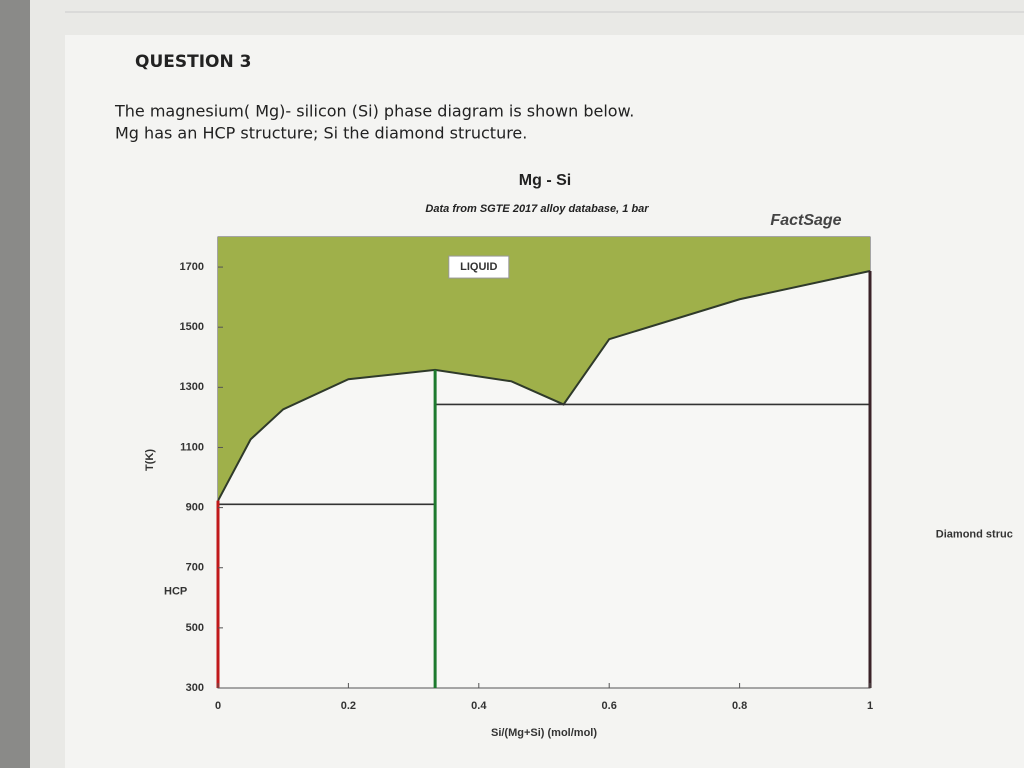 This screenshot has width=1024, height=768. What do you see at coordinates (544, 733) in the screenshot?
I see `x-axis-label: Si/(Mg+Si) (mol/mol)` at bounding box center [544, 733].